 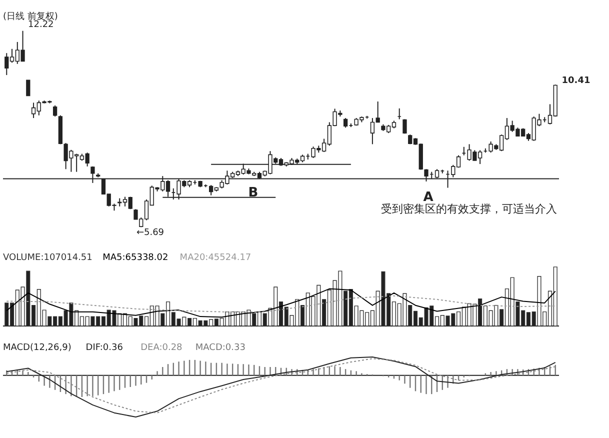 What do you see at coordinates (220, 348) in the screenshot?
I see `series-label: MACD:0.33` at bounding box center [220, 348].